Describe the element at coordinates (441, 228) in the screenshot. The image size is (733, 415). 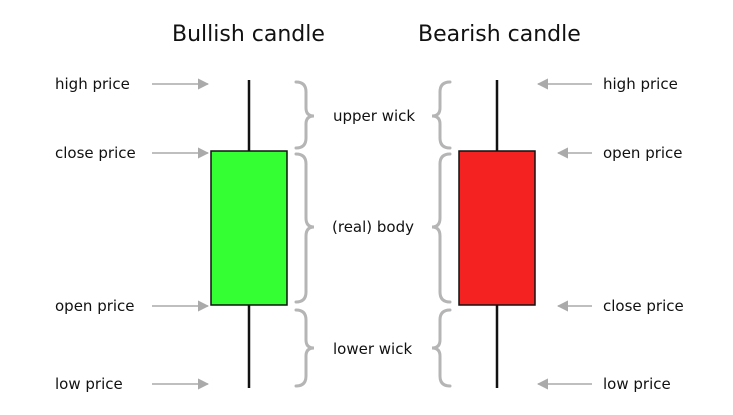
I see `brace-right-body` at that location.